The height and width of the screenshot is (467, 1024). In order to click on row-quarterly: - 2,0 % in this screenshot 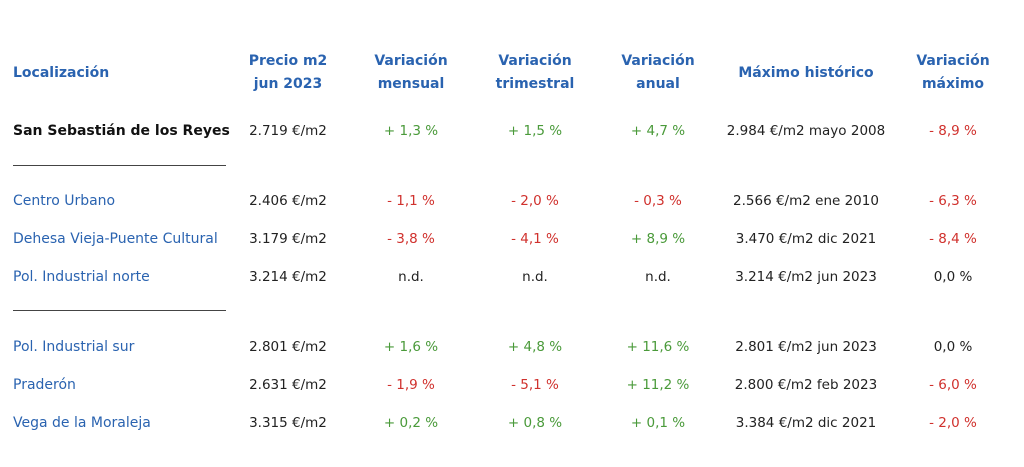, I will do `click(535, 201)`.